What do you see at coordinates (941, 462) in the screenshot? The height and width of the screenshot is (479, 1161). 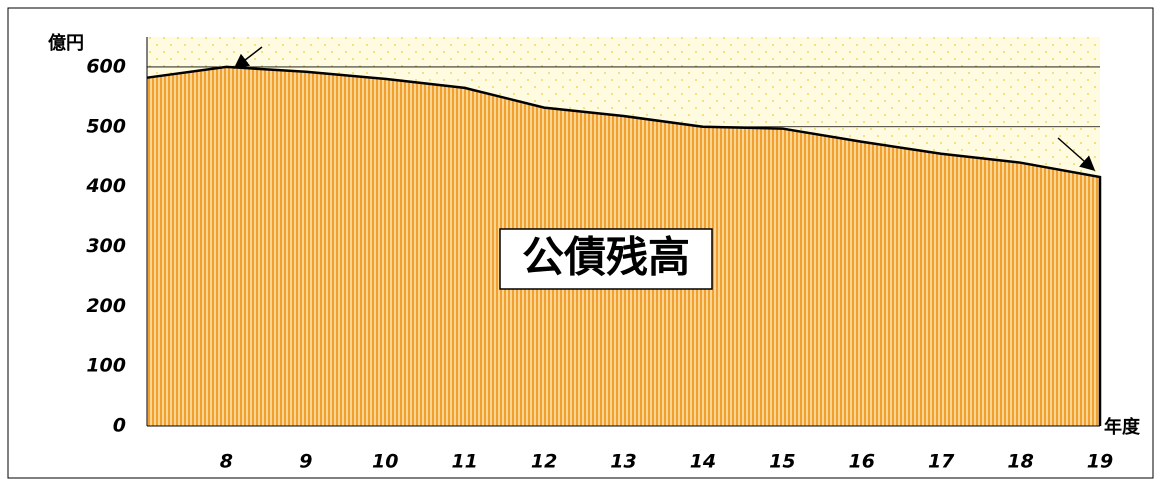 I see `x-tick-label: 17` at bounding box center [941, 462].